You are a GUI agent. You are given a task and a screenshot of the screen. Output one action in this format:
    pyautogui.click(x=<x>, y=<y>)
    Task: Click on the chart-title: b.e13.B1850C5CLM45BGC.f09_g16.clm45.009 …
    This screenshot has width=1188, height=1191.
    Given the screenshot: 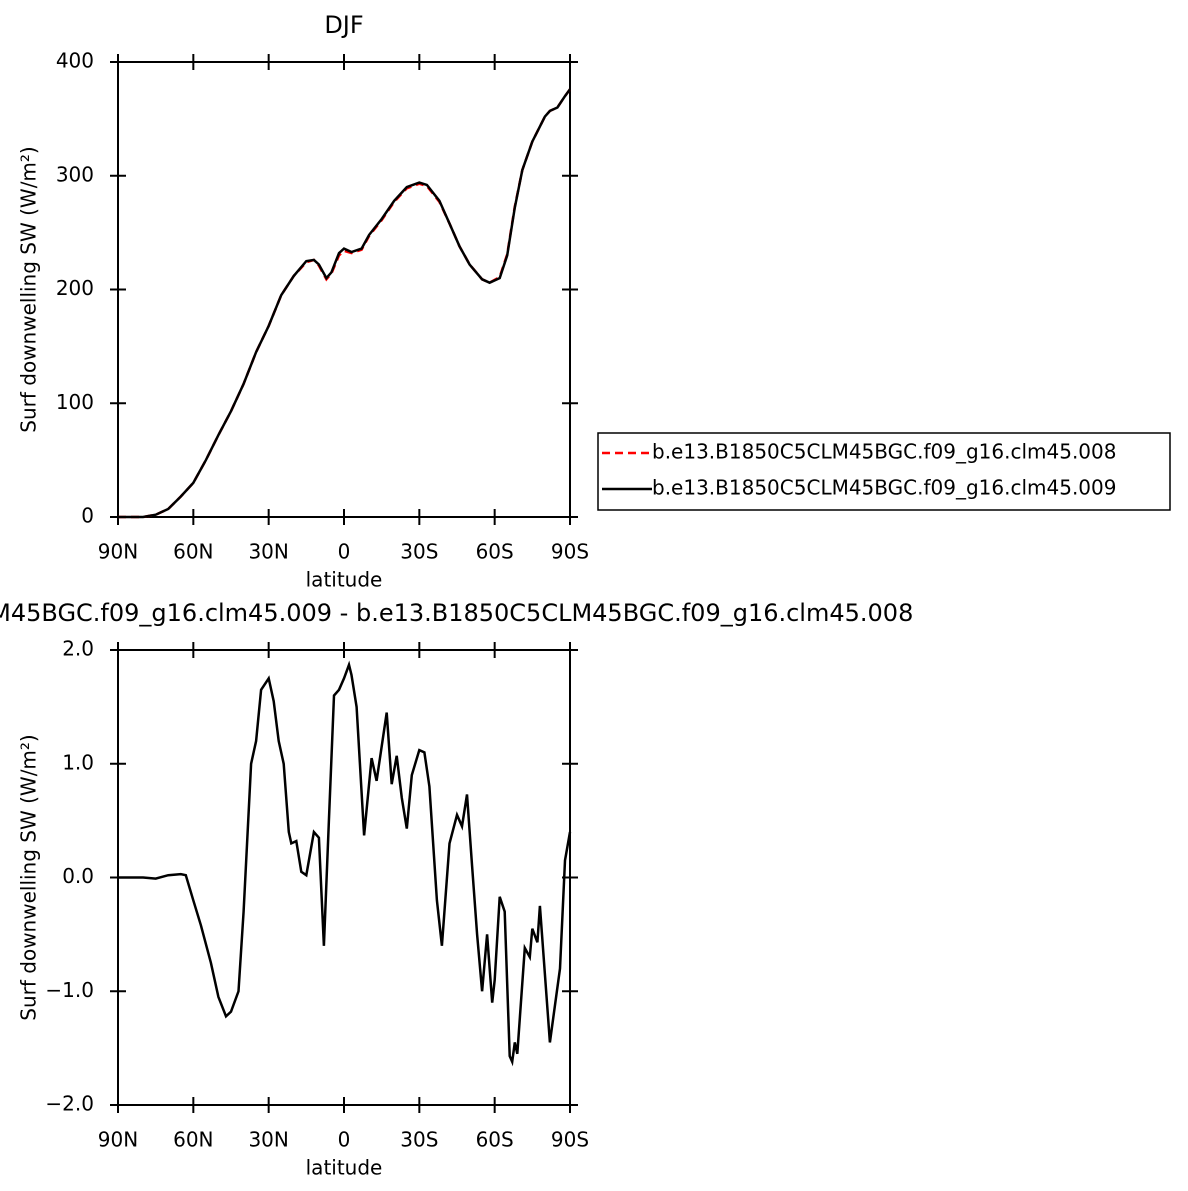 What is the action you would take?
    pyautogui.click(x=456, y=613)
    